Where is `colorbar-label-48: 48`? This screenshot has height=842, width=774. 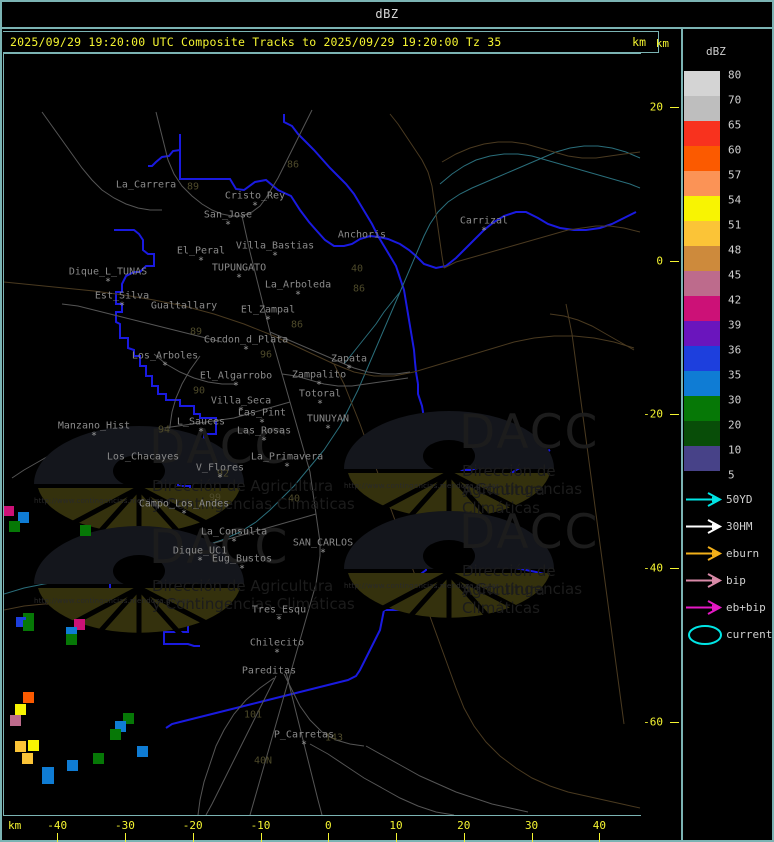
colorbar-label-48: 48 is located at coordinates (735, 250).